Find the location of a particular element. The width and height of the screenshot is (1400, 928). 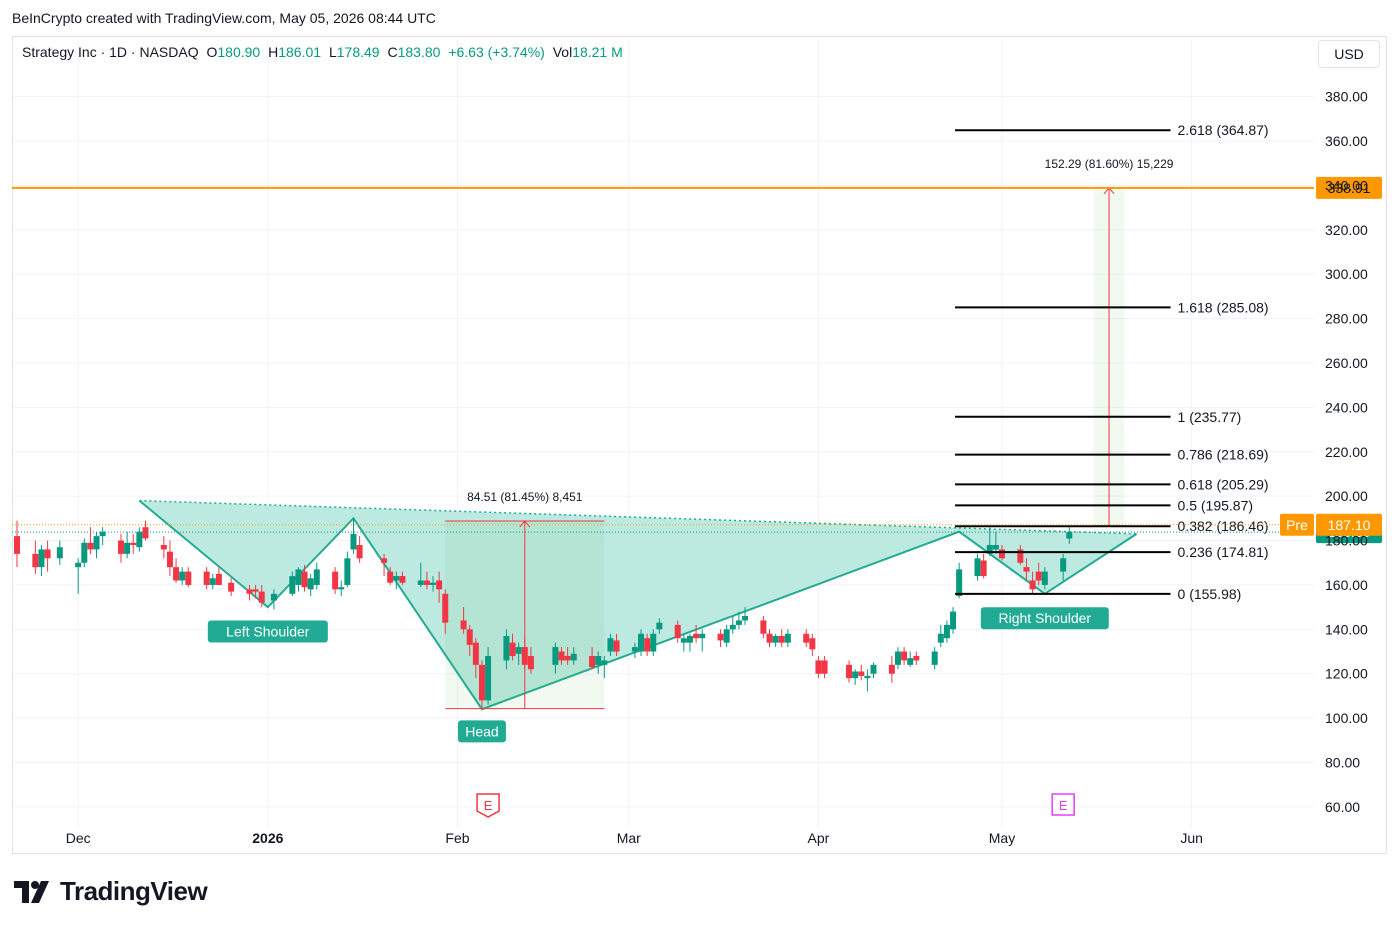

symbol-name: Strategy Inc · 1D · NASDAQ is located at coordinates (110, 52).